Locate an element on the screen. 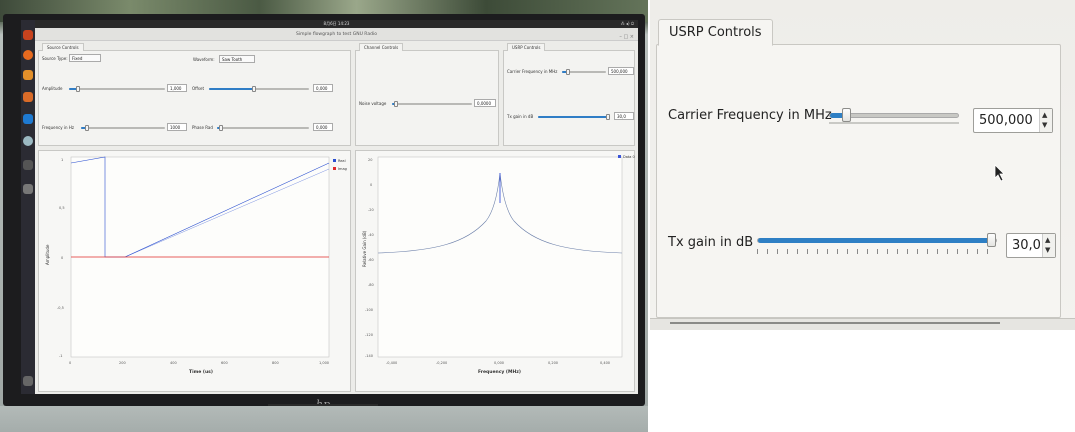 The width and height of the screenshot is (1075, 432). zoom-bottom-edge is located at coordinates (862, 324).